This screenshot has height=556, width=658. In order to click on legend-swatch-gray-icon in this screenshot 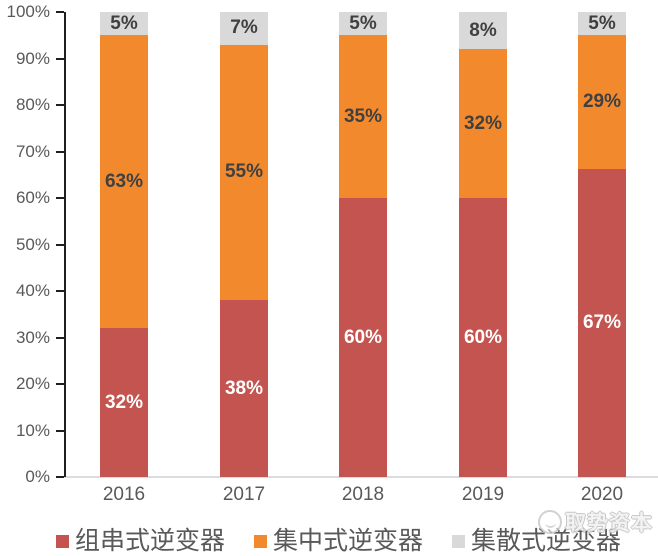, I will do `click(458, 541)`.